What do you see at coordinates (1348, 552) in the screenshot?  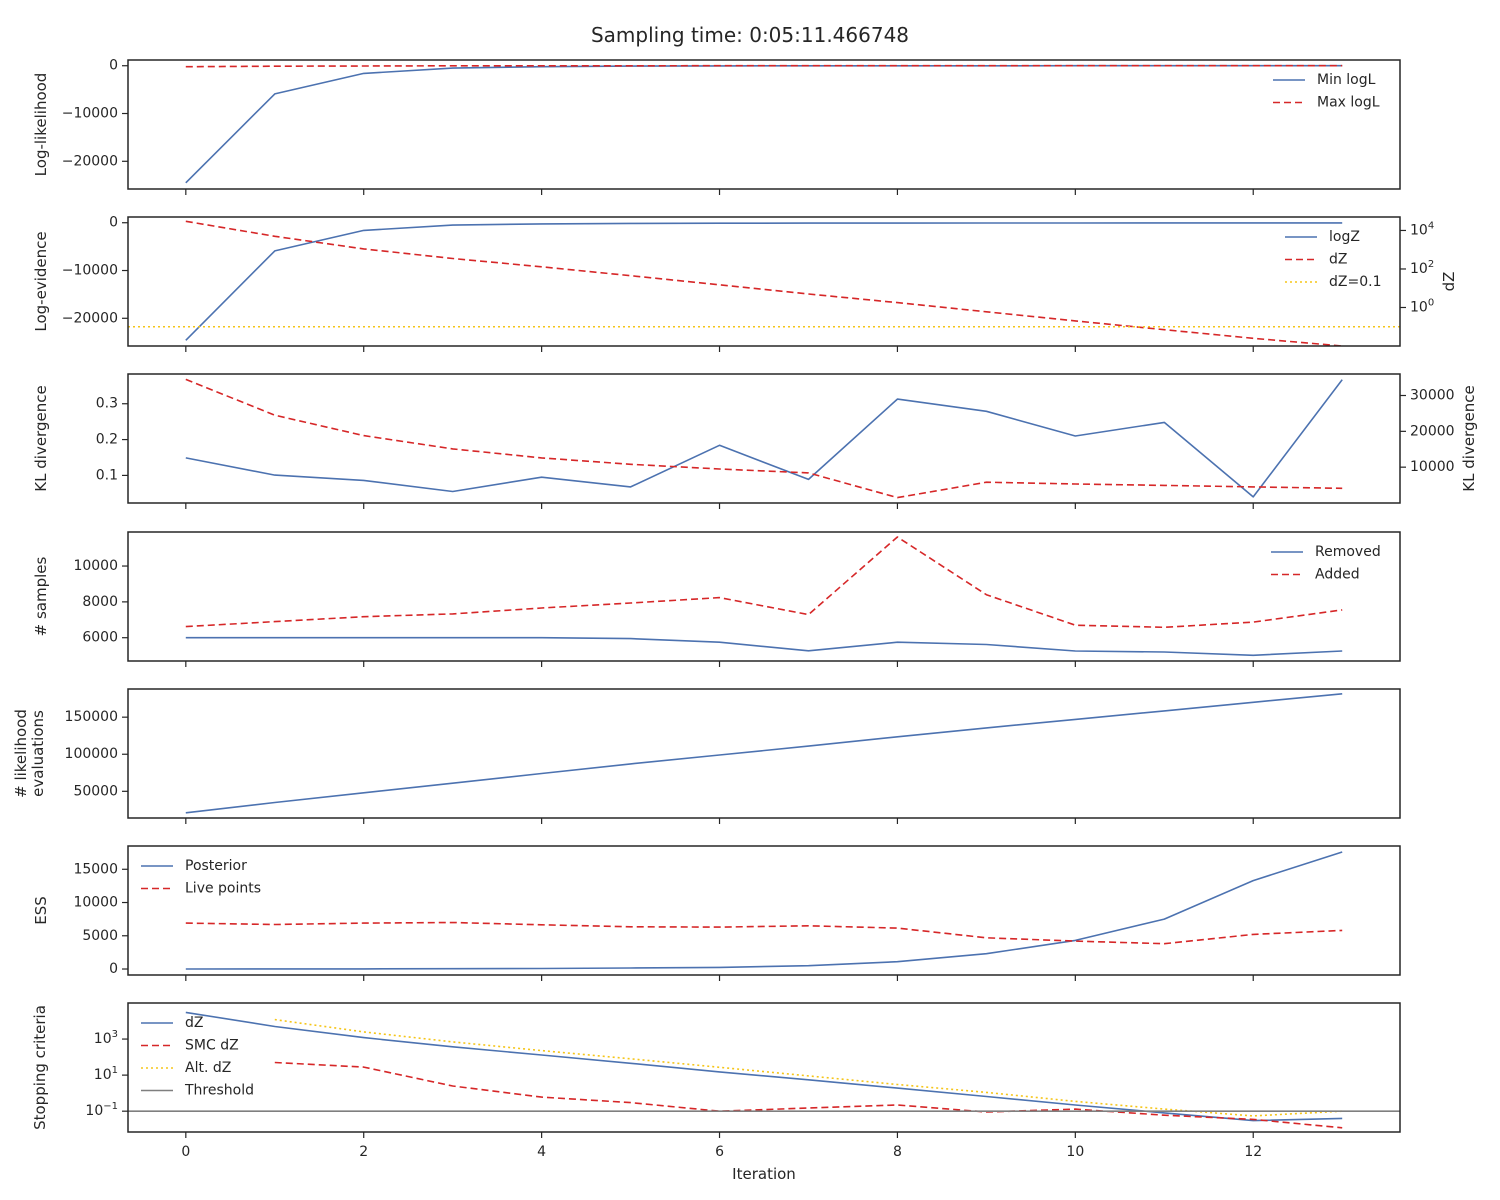 I see `legend-label: Removed` at bounding box center [1348, 552].